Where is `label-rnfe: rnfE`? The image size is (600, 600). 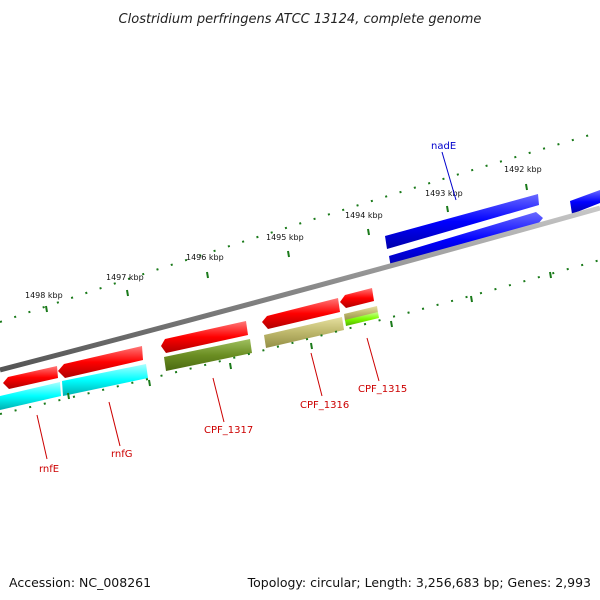 label-rnfe: rnfE is located at coordinates (49, 469).